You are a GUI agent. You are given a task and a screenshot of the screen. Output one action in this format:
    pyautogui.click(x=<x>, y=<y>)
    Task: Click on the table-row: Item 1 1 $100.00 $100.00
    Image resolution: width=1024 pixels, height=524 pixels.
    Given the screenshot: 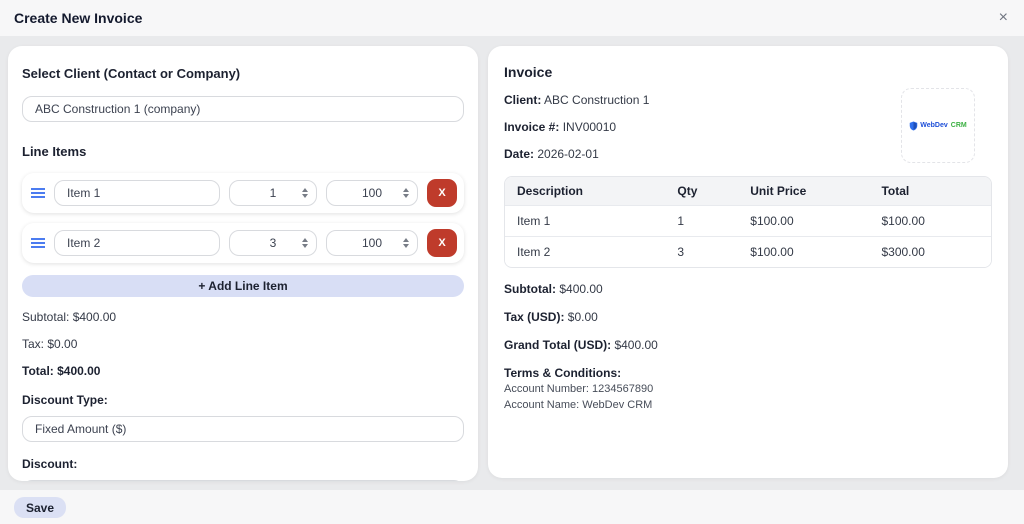 What is the action you would take?
    pyautogui.click(x=748, y=220)
    